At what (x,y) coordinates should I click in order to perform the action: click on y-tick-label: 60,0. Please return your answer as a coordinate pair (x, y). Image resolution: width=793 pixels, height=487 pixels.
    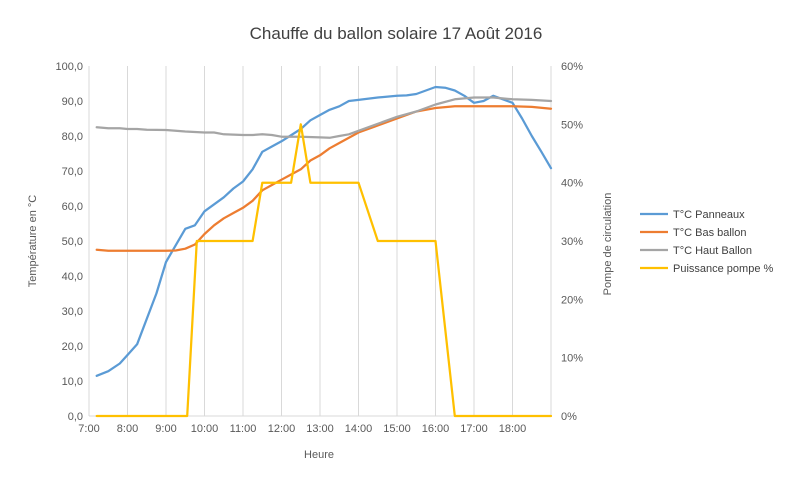
    Looking at the image, I should click on (72, 207).